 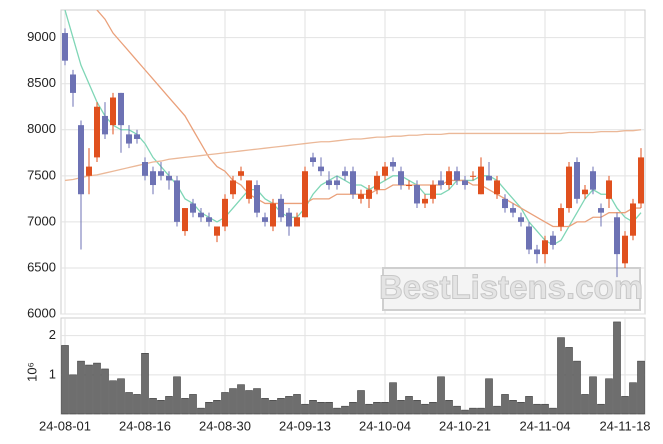 I want to click on x-tick-label: 24-08-16, so click(x=145, y=425).